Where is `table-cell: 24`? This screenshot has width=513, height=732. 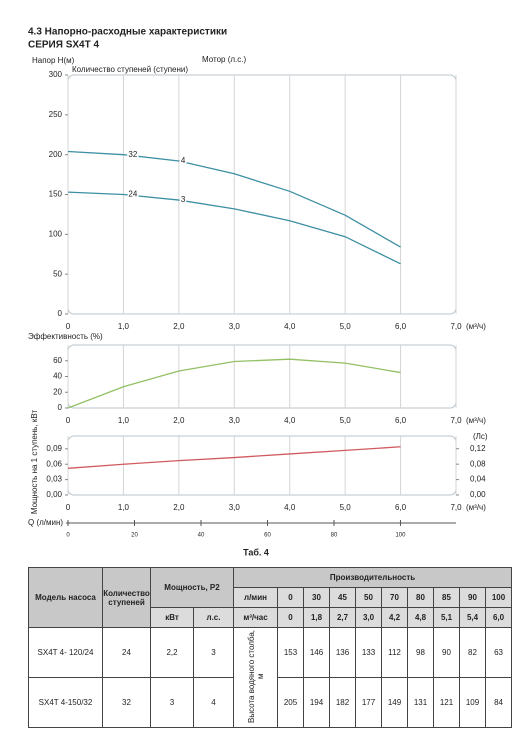
table-cell: 24 is located at coordinates (126, 652).